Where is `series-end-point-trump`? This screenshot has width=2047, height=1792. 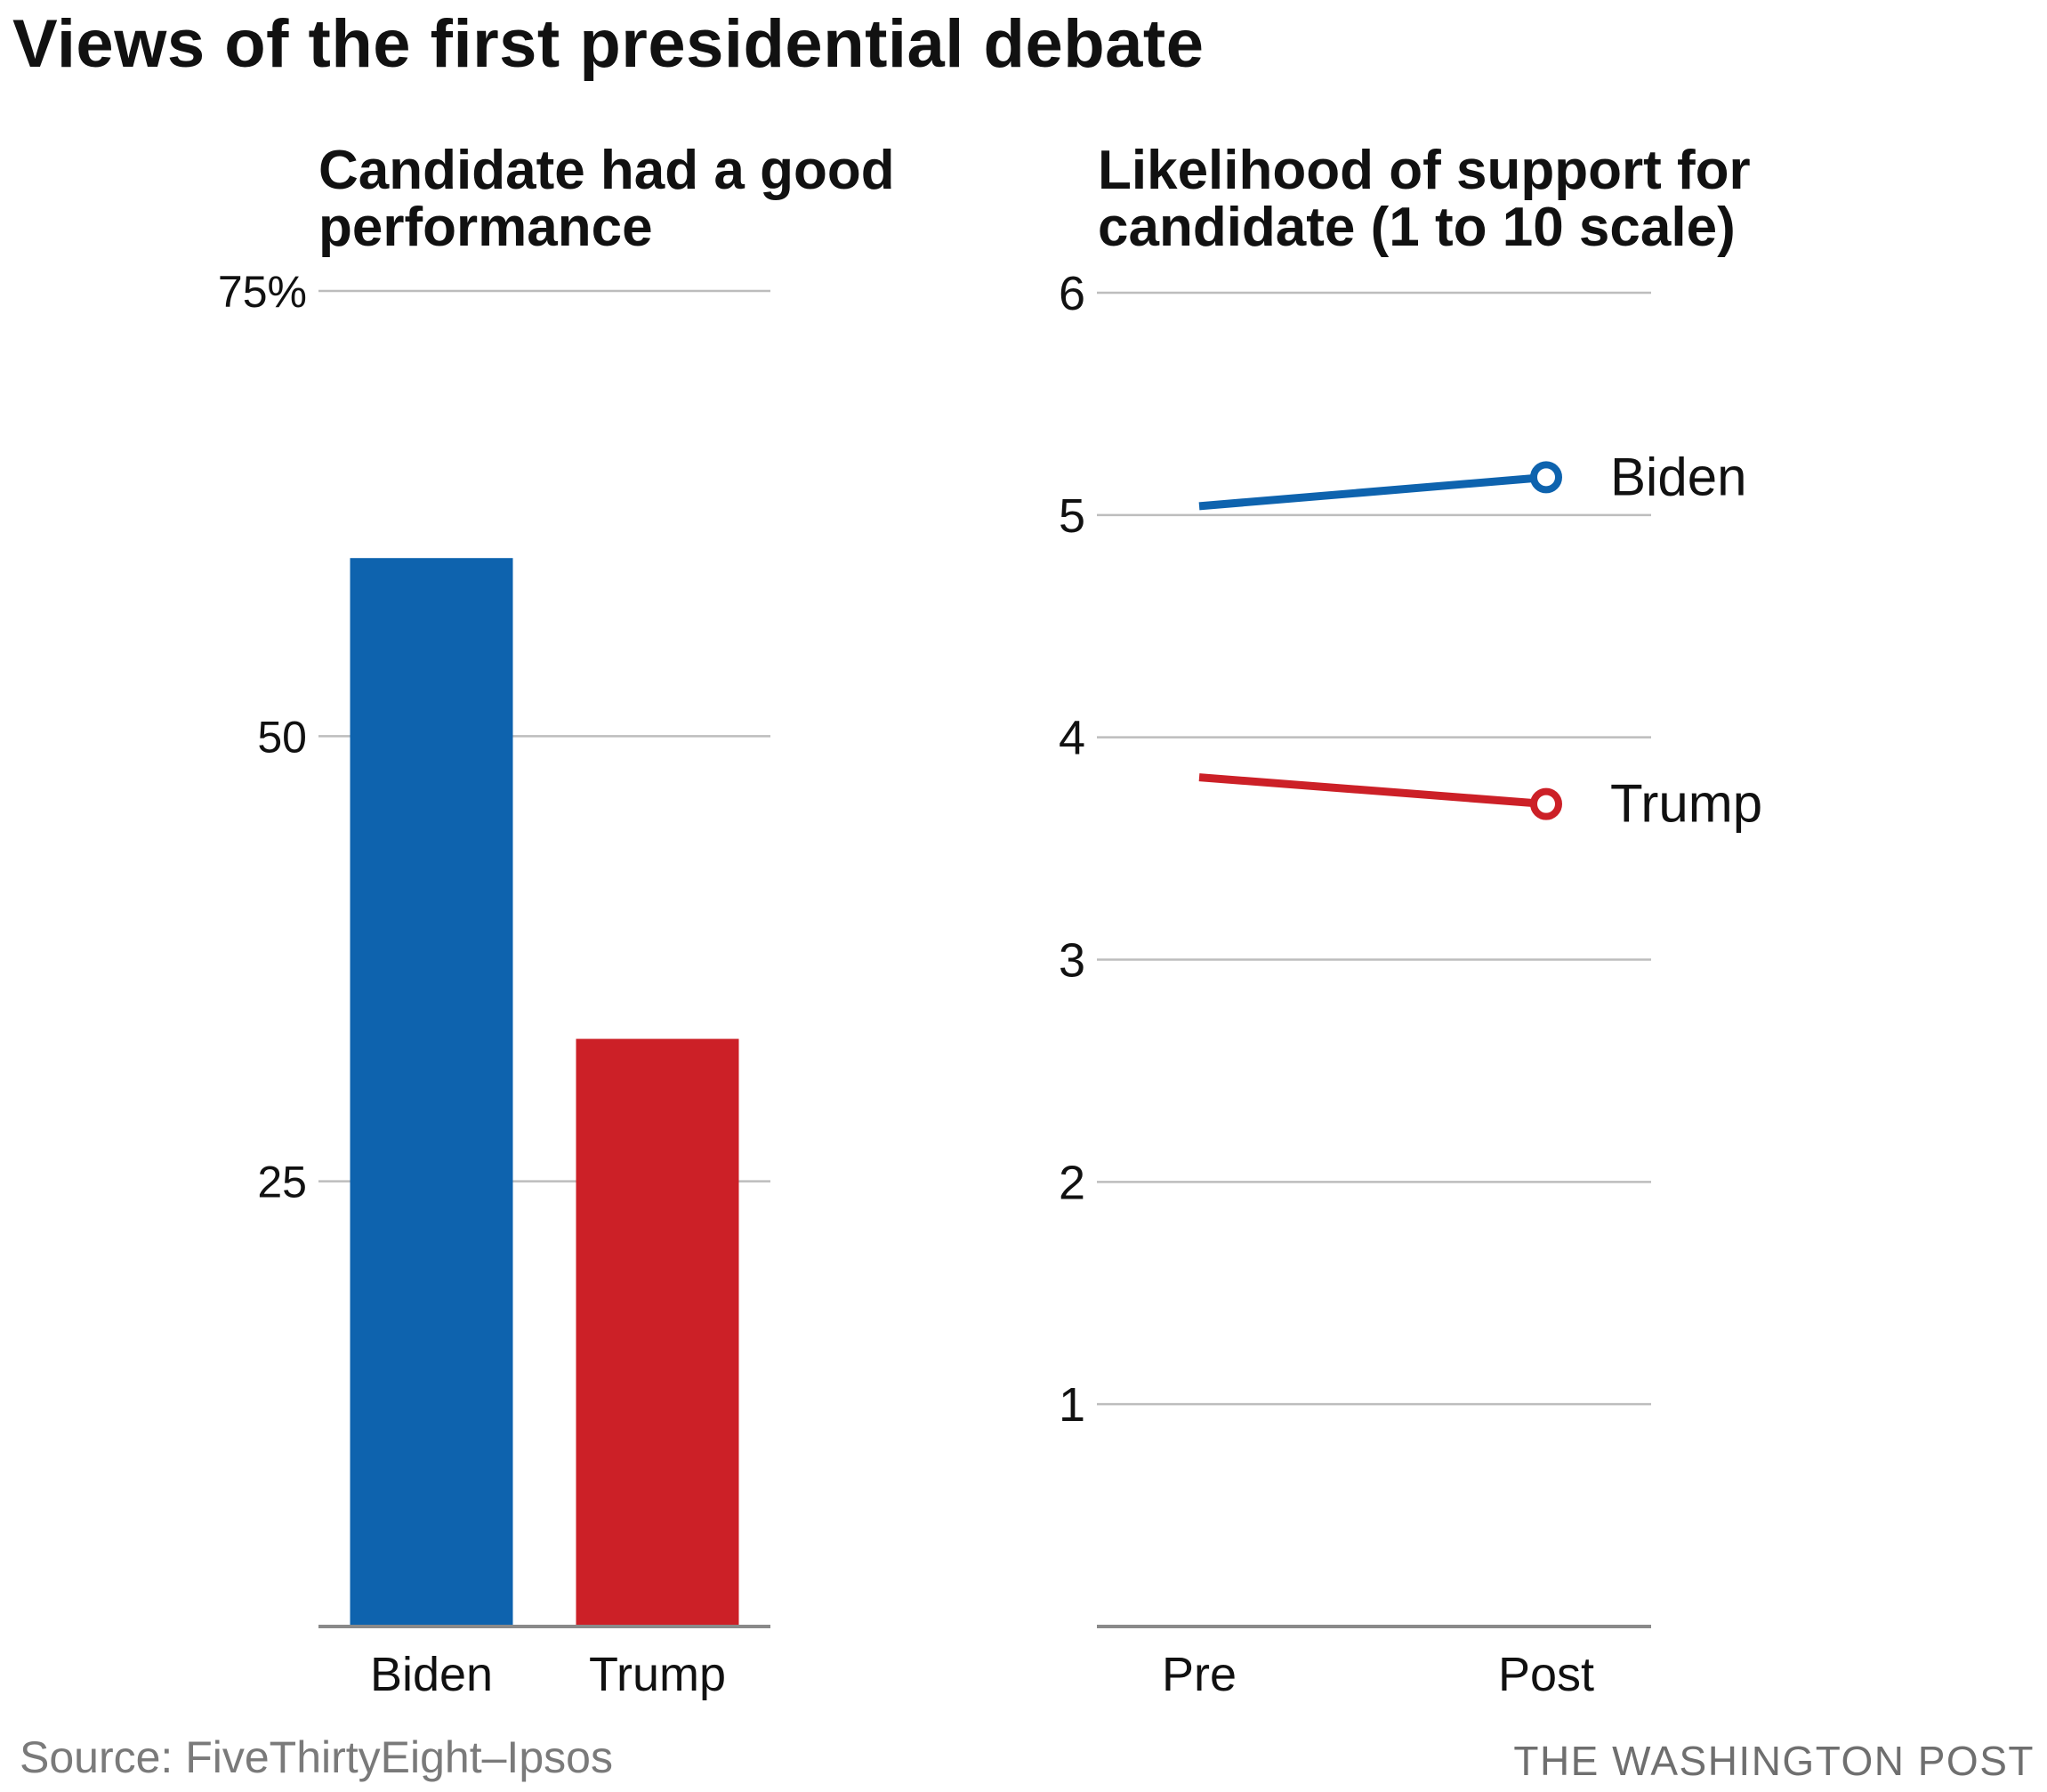
series-end-point-trump is located at coordinates (1546, 803).